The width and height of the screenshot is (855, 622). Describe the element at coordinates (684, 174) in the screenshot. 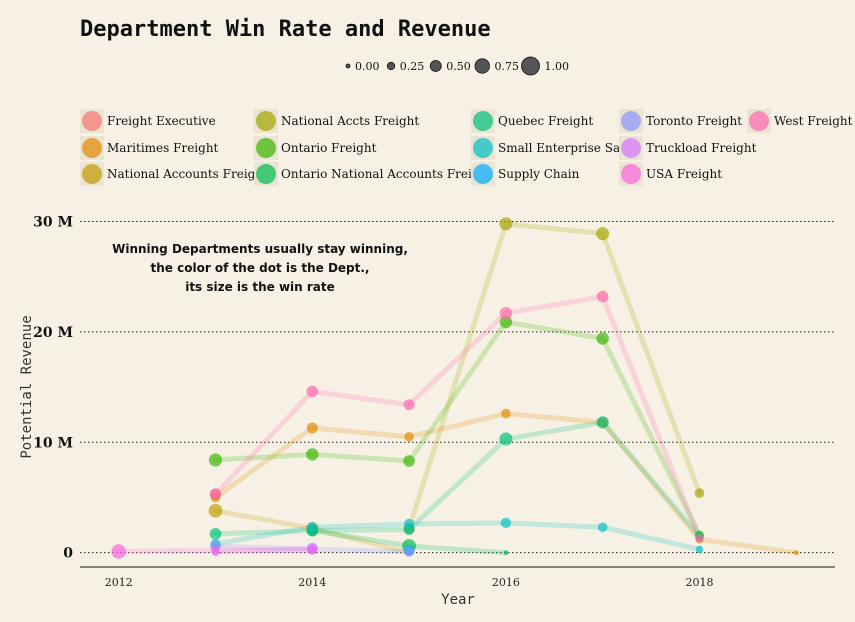

I see `legend-label: USA Freight` at that location.